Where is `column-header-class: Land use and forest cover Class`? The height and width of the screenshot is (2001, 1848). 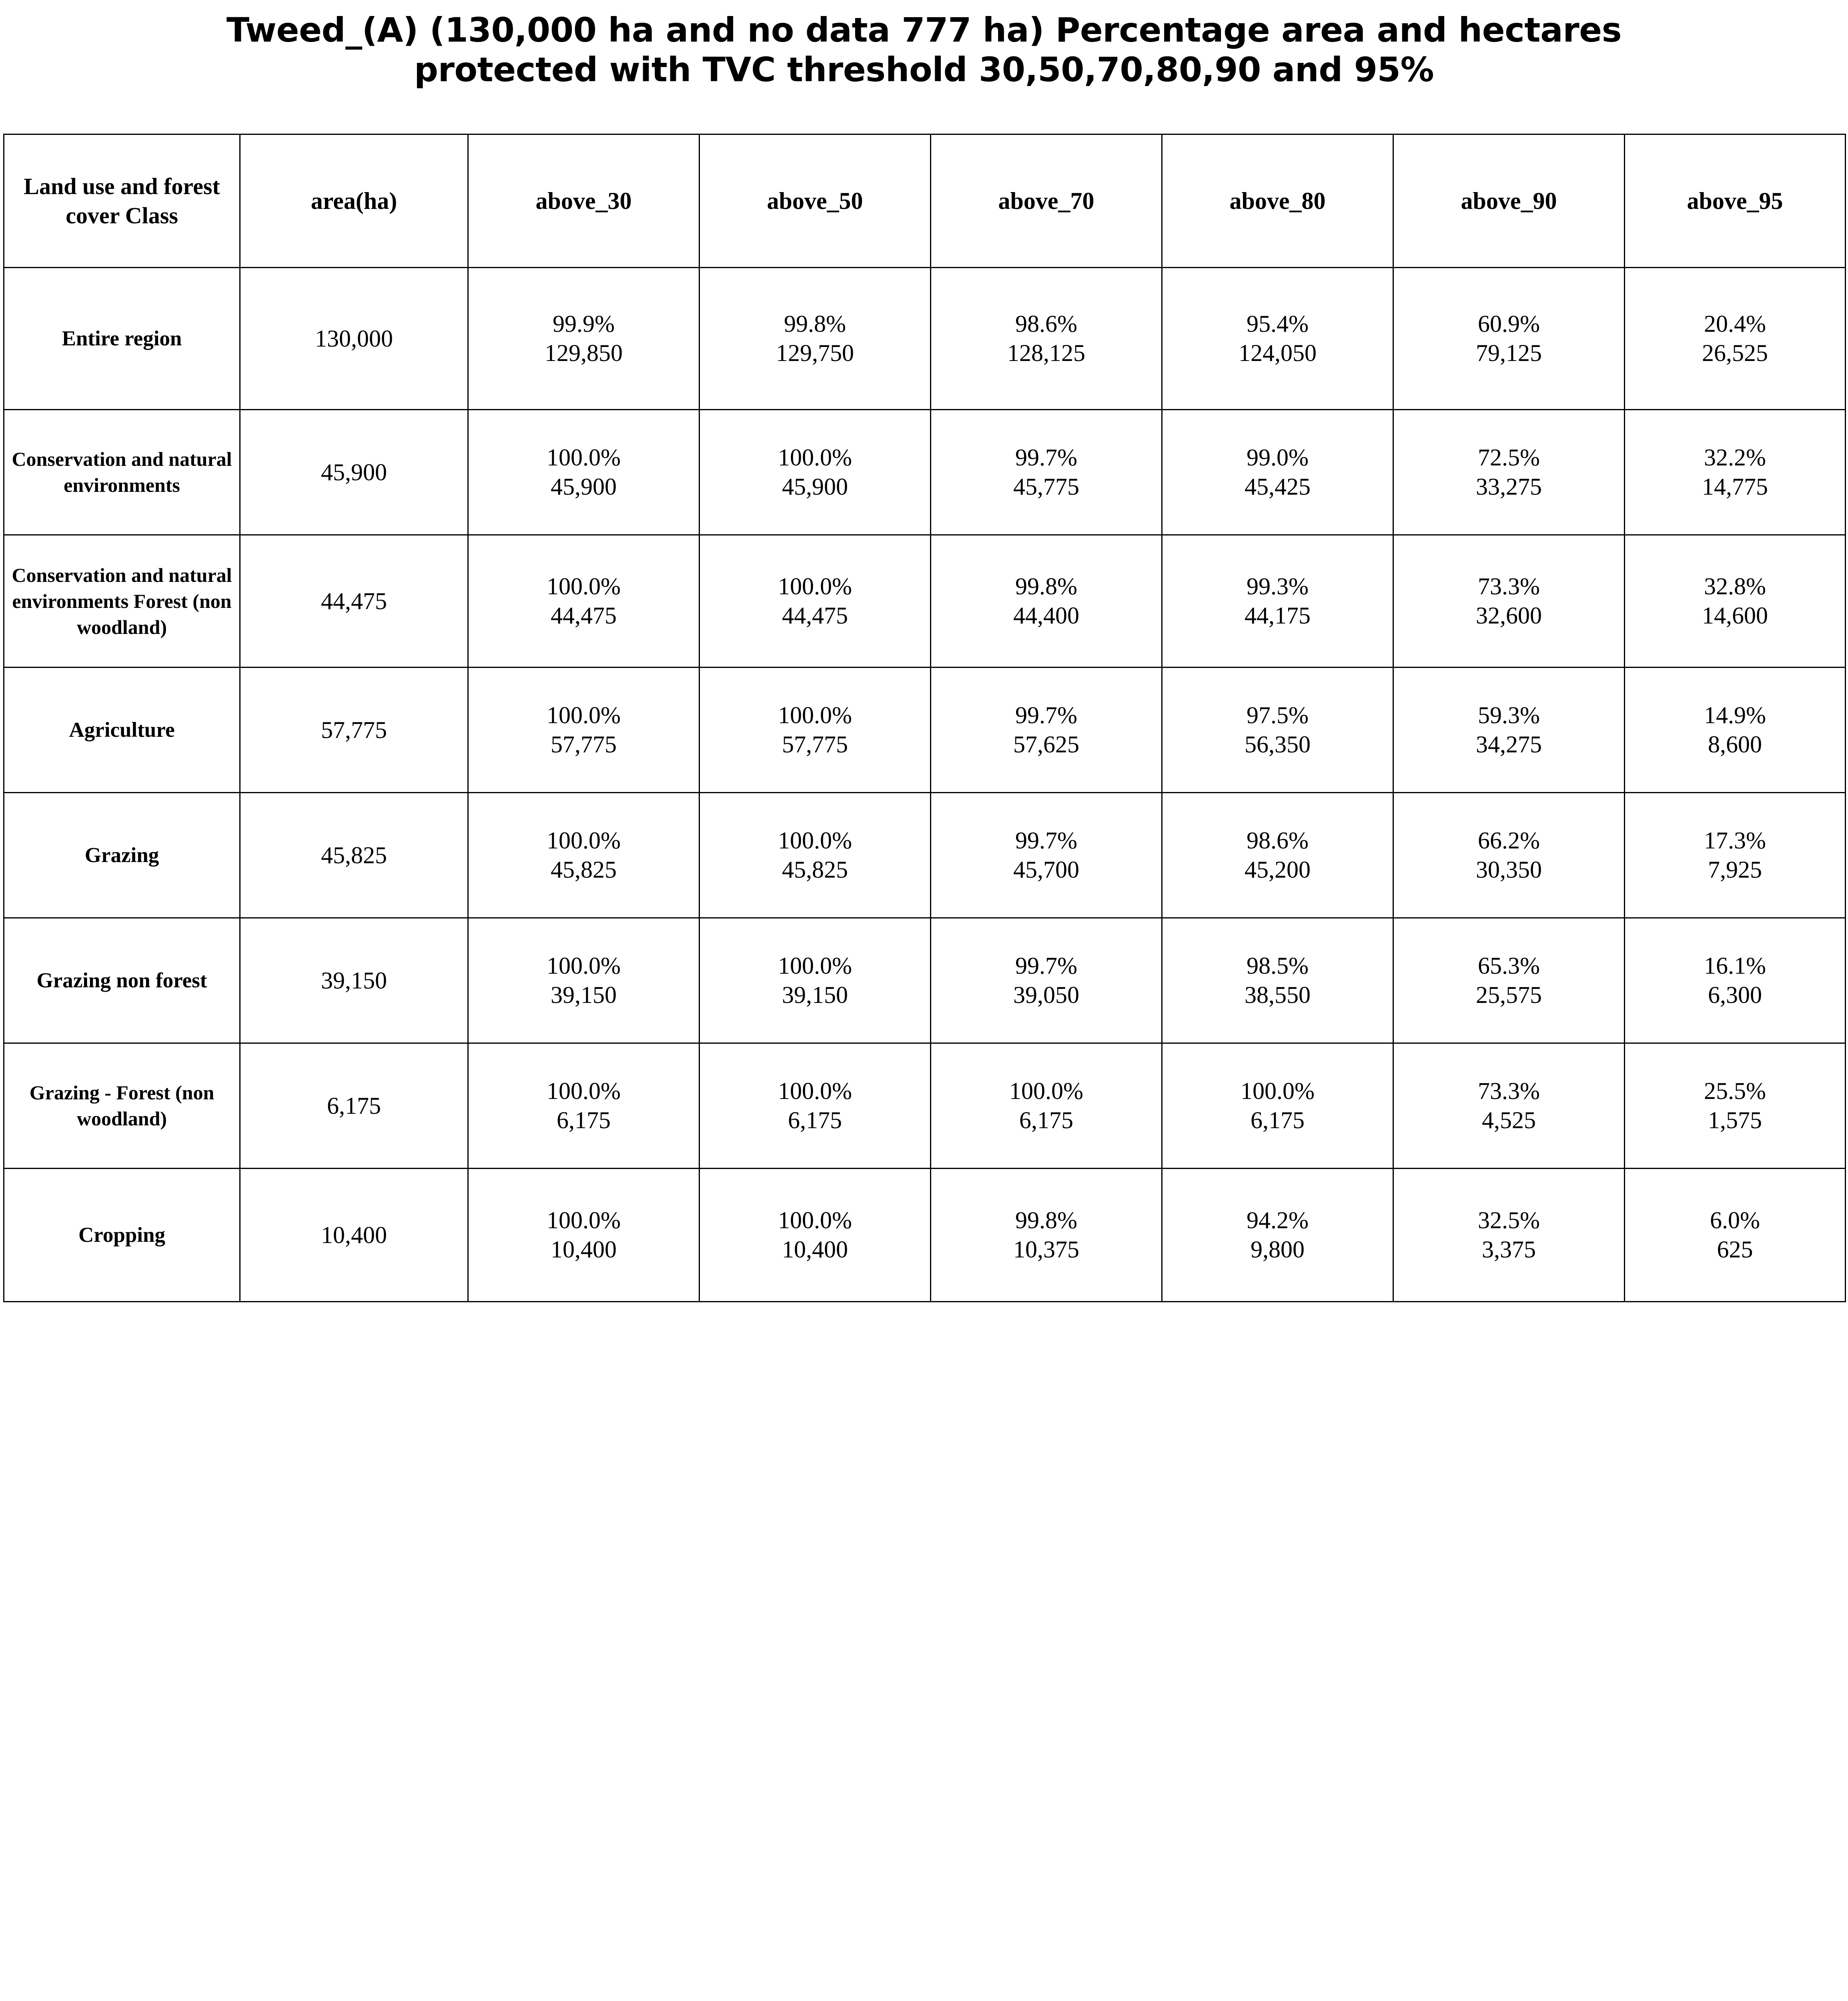 column-header-class: Land use and forest cover Class is located at coordinates (122, 201).